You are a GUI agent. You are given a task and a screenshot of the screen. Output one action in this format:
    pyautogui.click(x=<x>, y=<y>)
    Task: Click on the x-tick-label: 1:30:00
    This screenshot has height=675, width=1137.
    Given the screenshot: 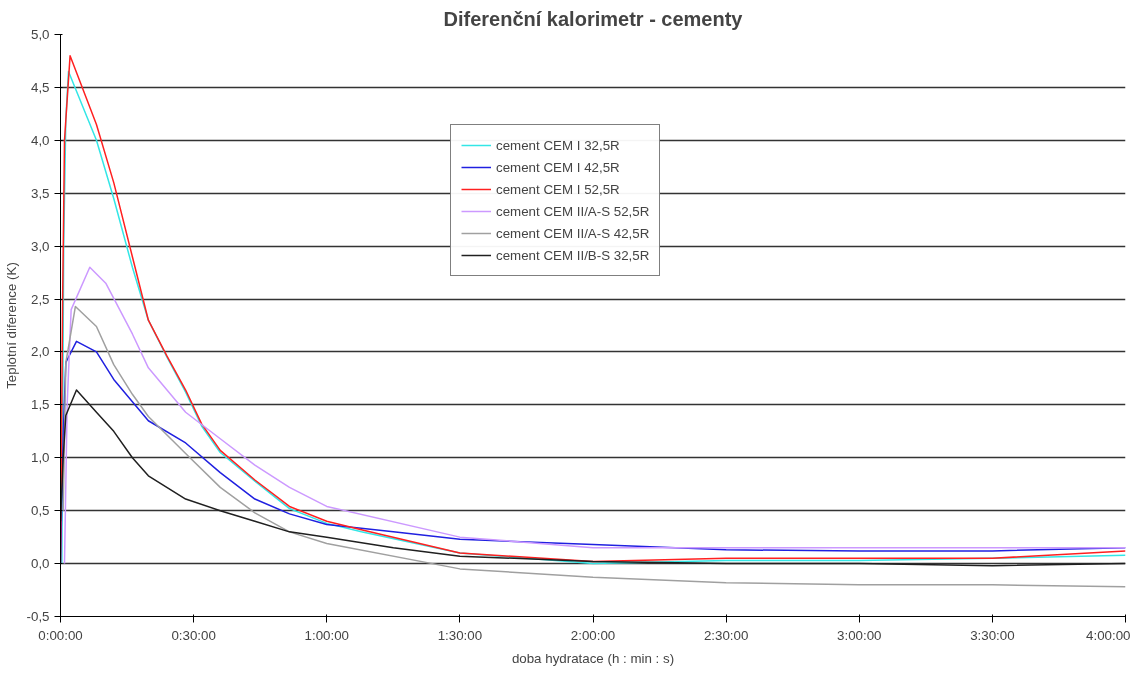 What is the action you would take?
    pyautogui.click(x=460, y=635)
    